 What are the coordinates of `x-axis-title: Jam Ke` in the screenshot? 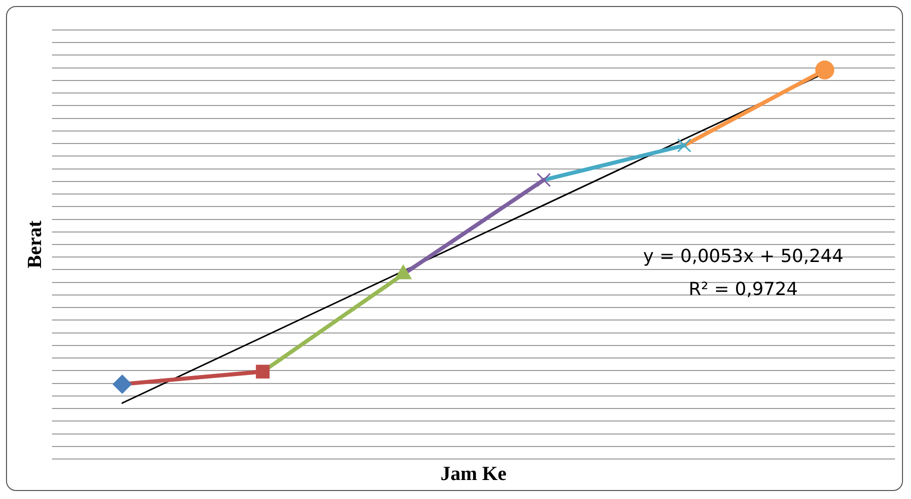 It's located at (473, 474).